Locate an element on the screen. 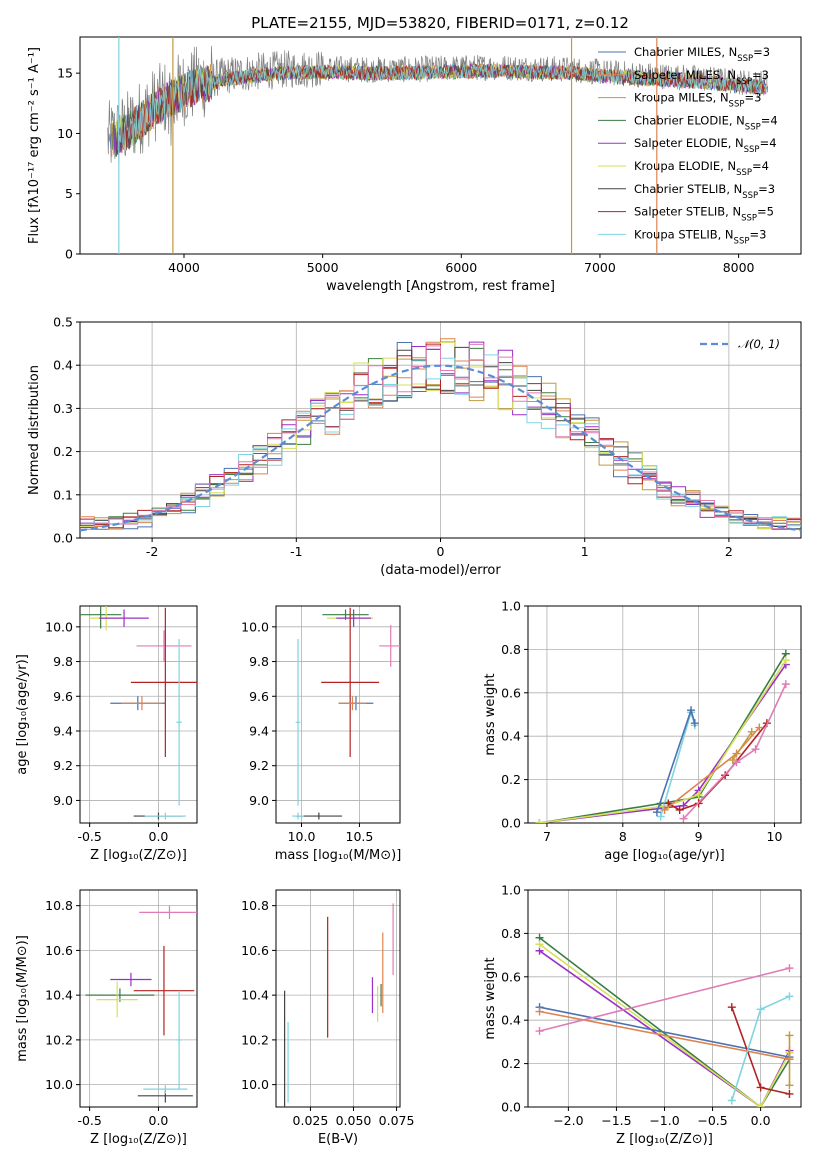 Image resolution: width=819 pixels, height=1170 pixels. y-tick-label: 9.2 is located at coordinates (259, 765).